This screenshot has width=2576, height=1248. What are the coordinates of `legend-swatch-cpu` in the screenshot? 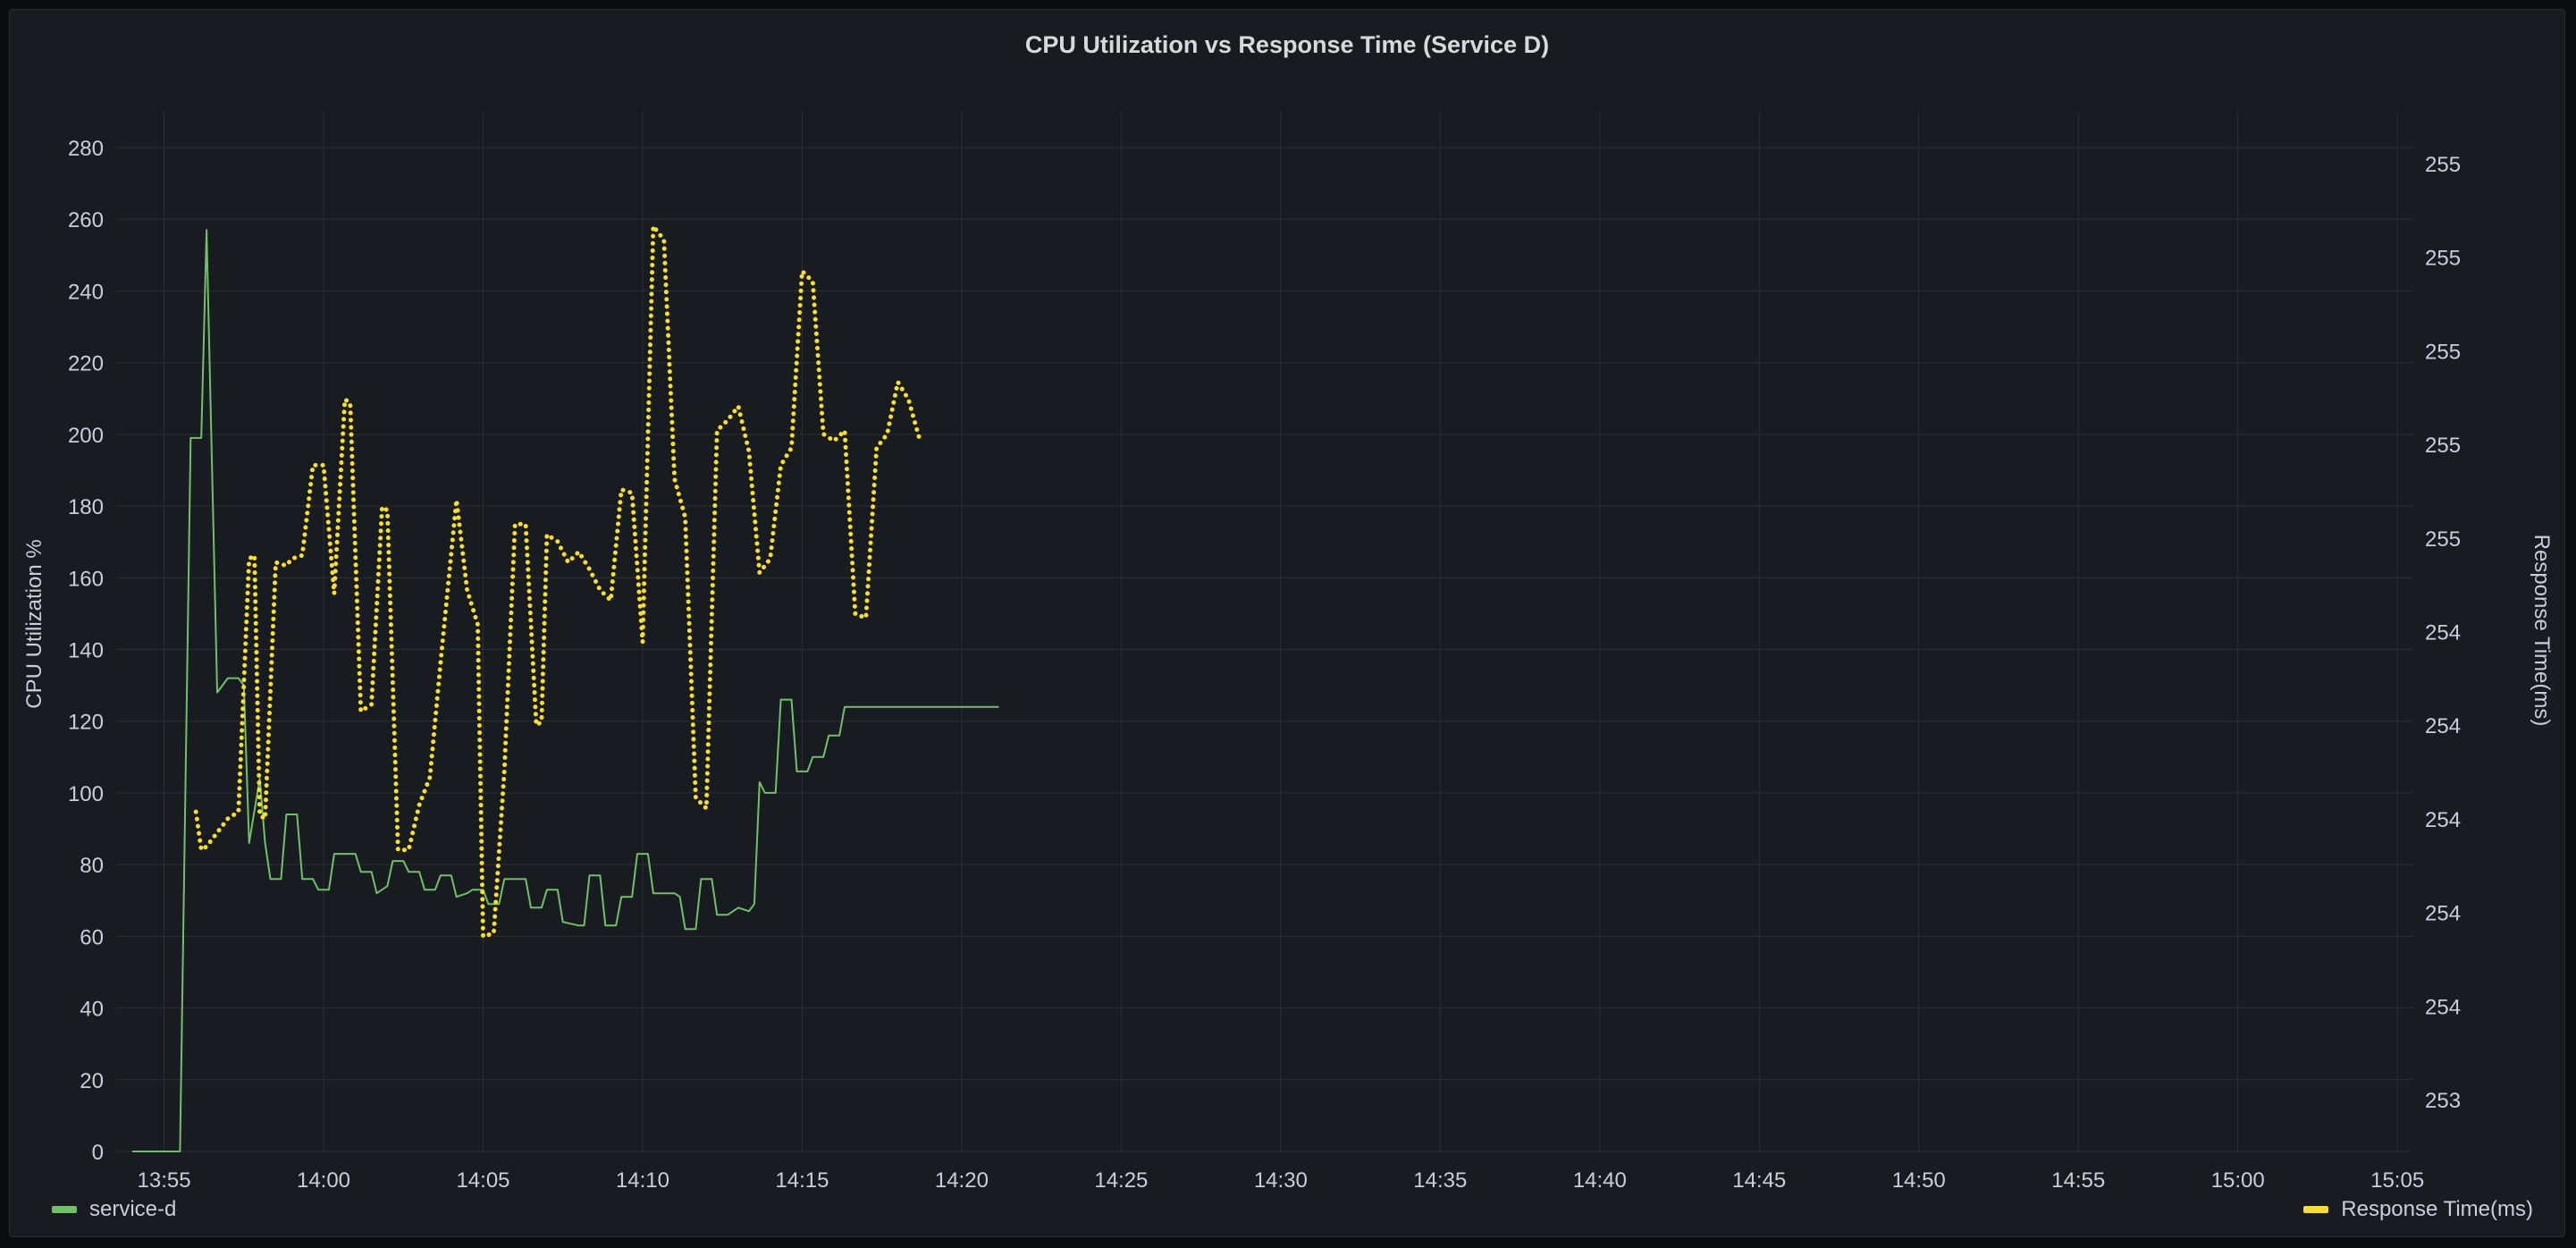 It's located at (65, 1209).